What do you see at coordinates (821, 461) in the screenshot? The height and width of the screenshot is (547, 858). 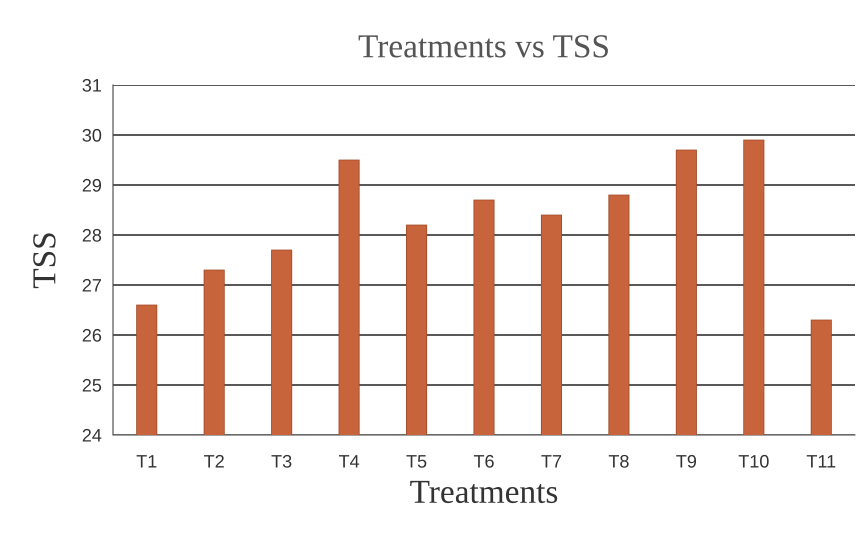 I see `x-tick-label: T11` at bounding box center [821, 461].